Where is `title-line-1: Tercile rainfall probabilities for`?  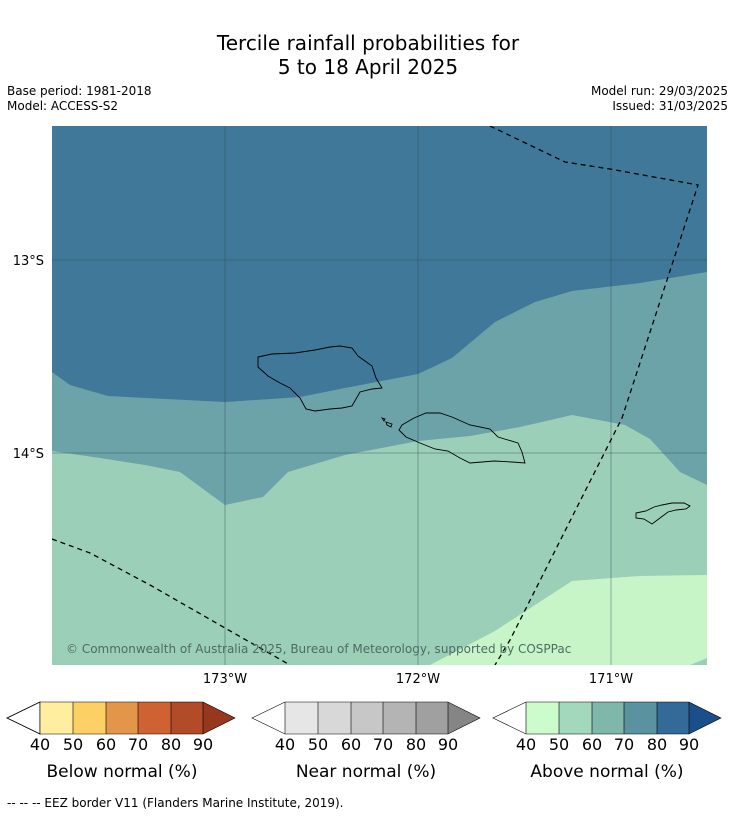 title-line-1: Tercile rainfall probabilities for is located at coordinates (368, 43).